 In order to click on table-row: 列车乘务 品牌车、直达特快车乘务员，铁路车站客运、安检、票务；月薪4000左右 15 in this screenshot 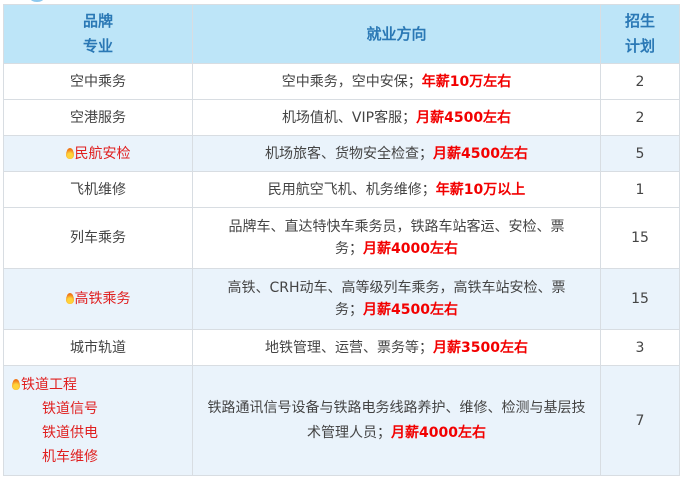, I will do `click(341, 238)`.